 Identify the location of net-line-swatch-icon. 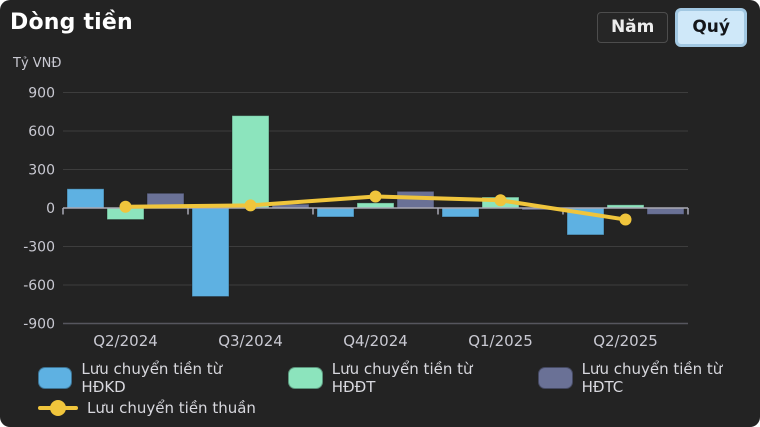
(58, 408).